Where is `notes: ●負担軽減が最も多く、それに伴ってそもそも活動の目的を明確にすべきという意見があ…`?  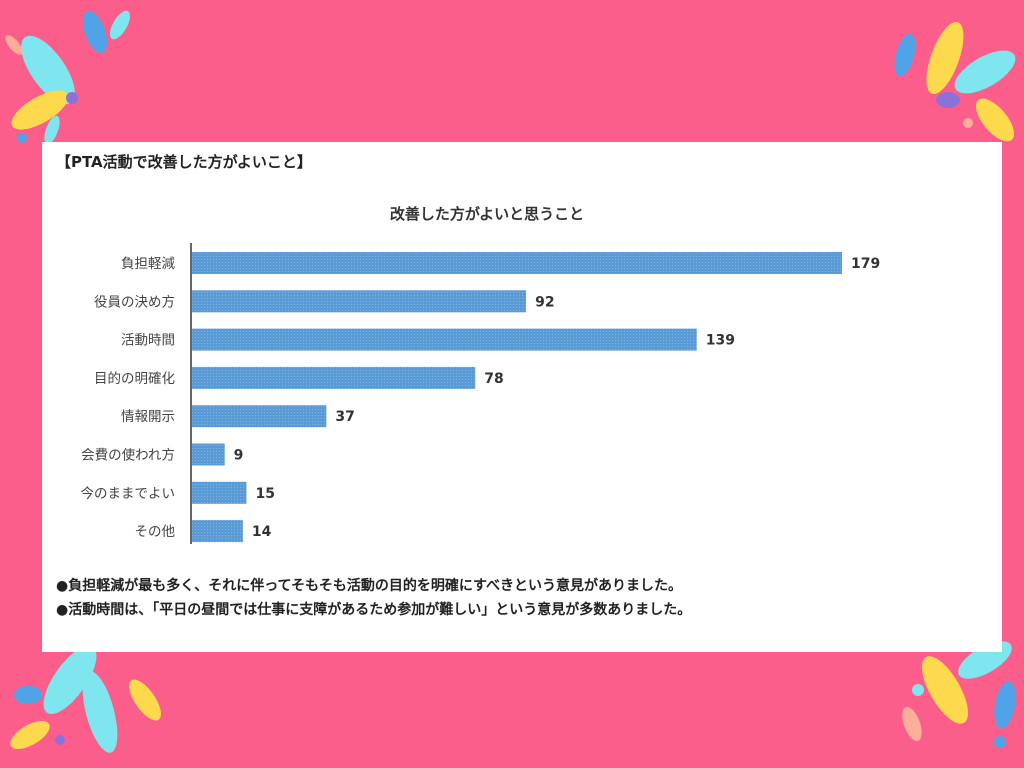 notes: ●負担軽減が最も多く、それに伴ってそもそも活動の目的を明確にすべきという意見があ… is located at coordinates (523, 598).